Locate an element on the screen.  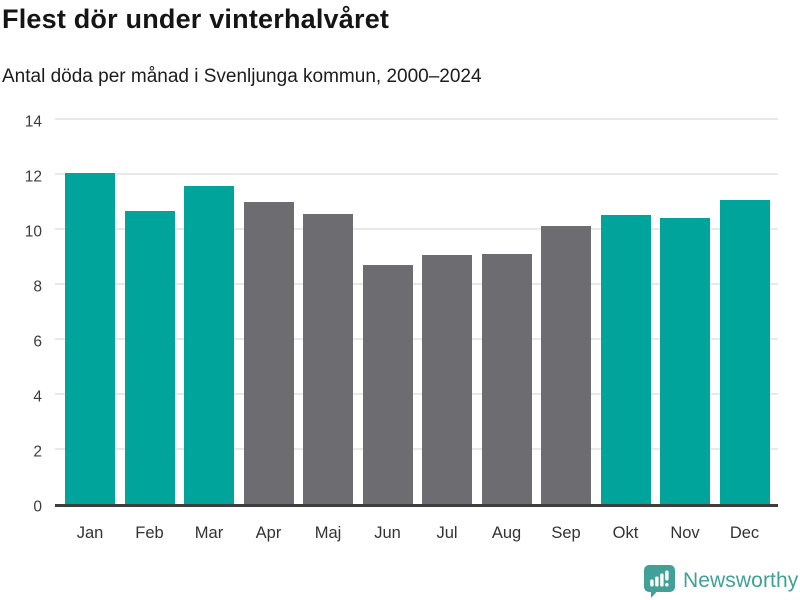
x-tick-label-sep: Sep is located at coordinates (566, 533).